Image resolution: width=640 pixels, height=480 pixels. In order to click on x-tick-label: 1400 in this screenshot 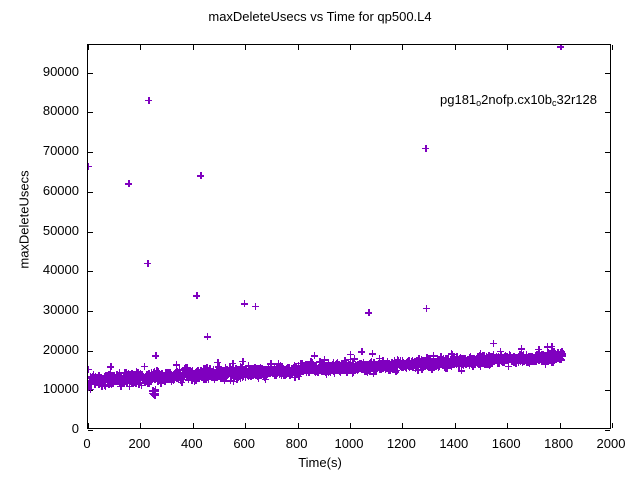, I will do `click(454, 443)`.